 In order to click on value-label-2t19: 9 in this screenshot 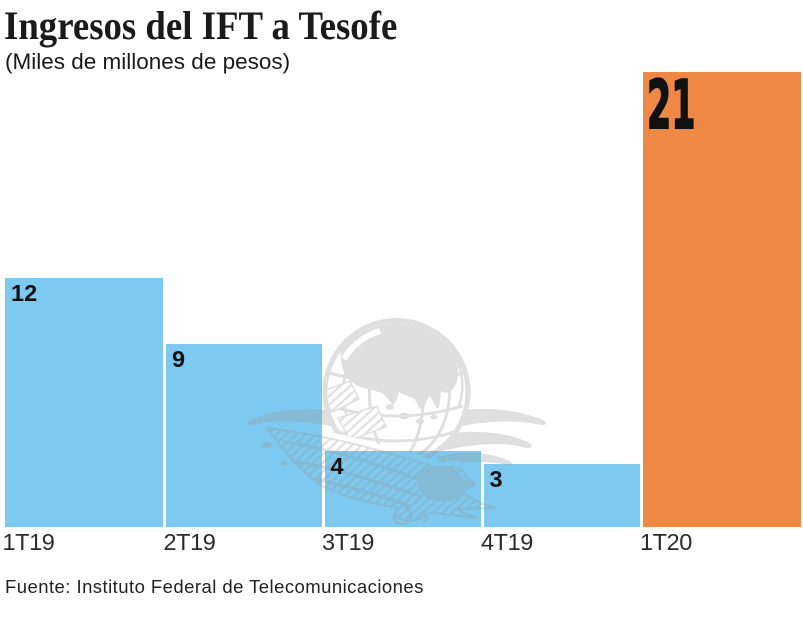, I will do `click(179, 358)`.